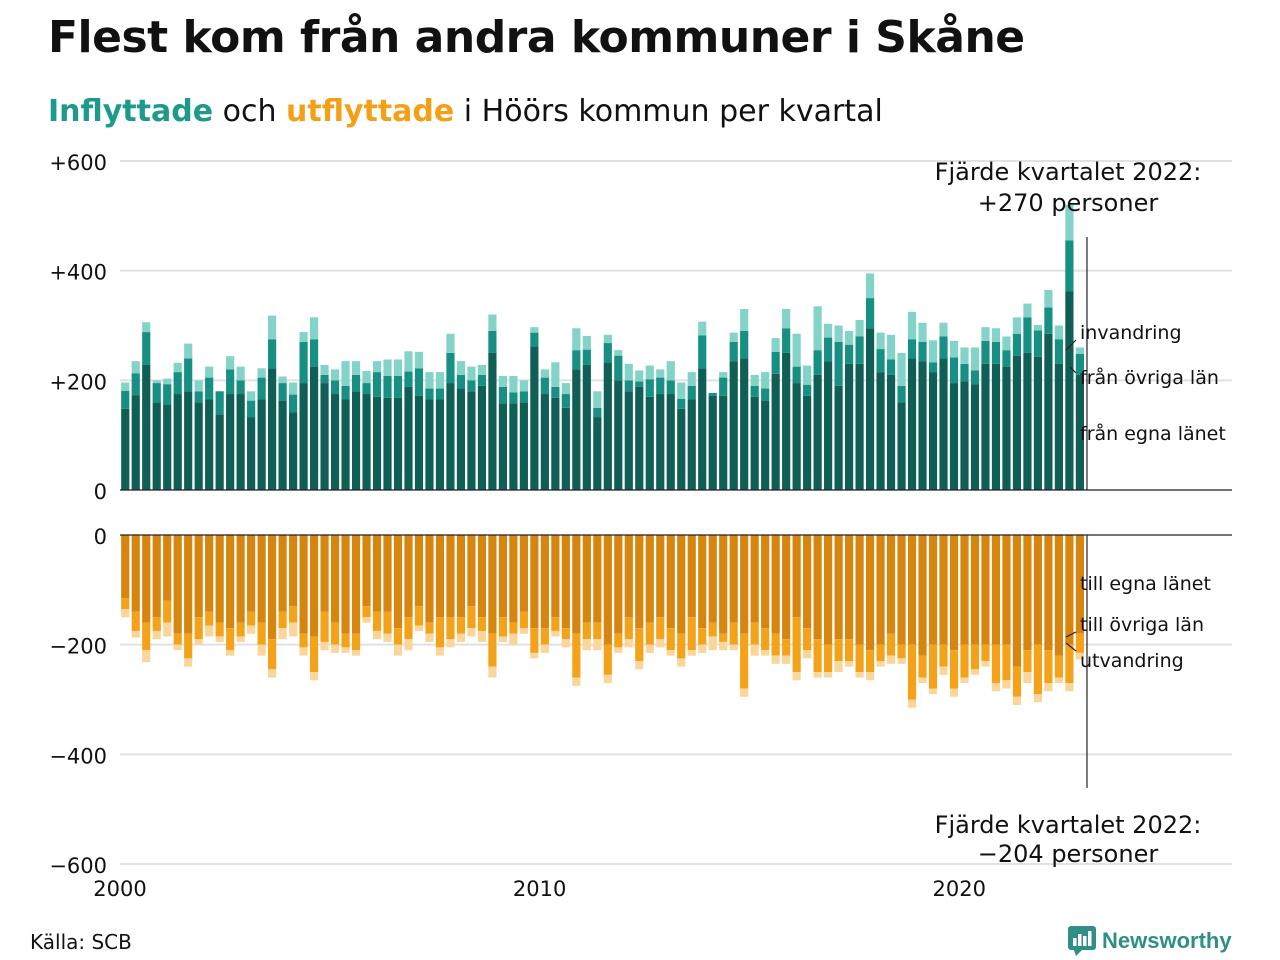  Describe the element at coordinates (1068, 825) in the screenshot. I see `annotation-bottom-line1: Fjärde kvartalet 2022:` at that location.